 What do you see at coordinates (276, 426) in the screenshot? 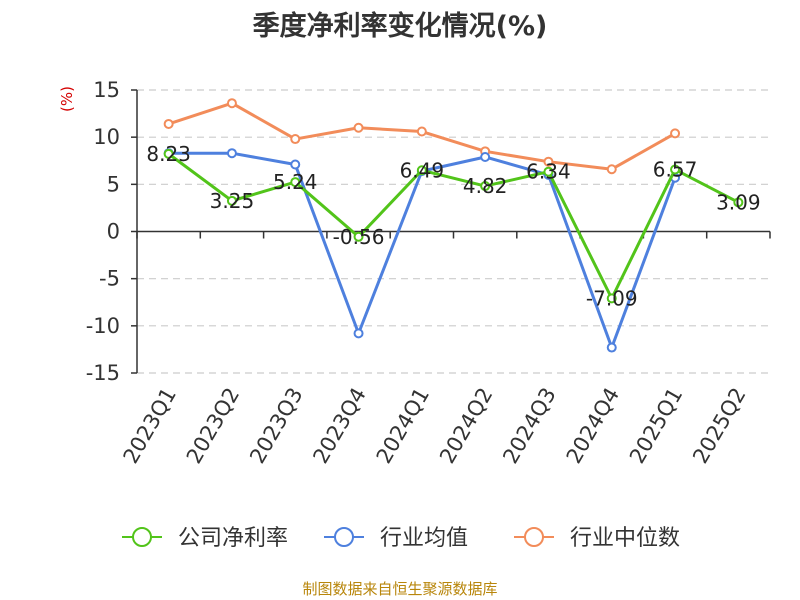
I see `x-tick-label: 2023Q3` at bounding box center [276, 426].